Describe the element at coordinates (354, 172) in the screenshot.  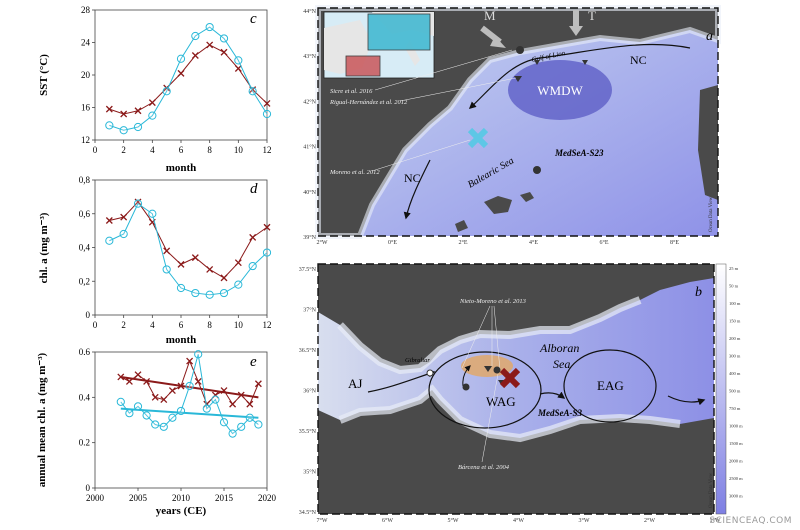
I see `ref-moreno: Moreno et al. 2012` at that location.